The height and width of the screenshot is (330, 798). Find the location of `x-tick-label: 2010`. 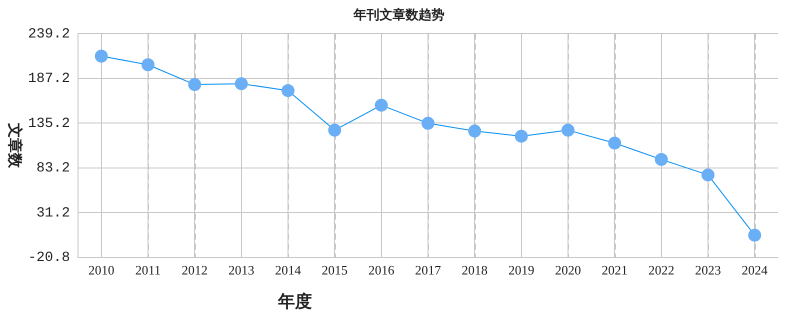

x-tick-label: 2010 is located at coordinates (101, 270).